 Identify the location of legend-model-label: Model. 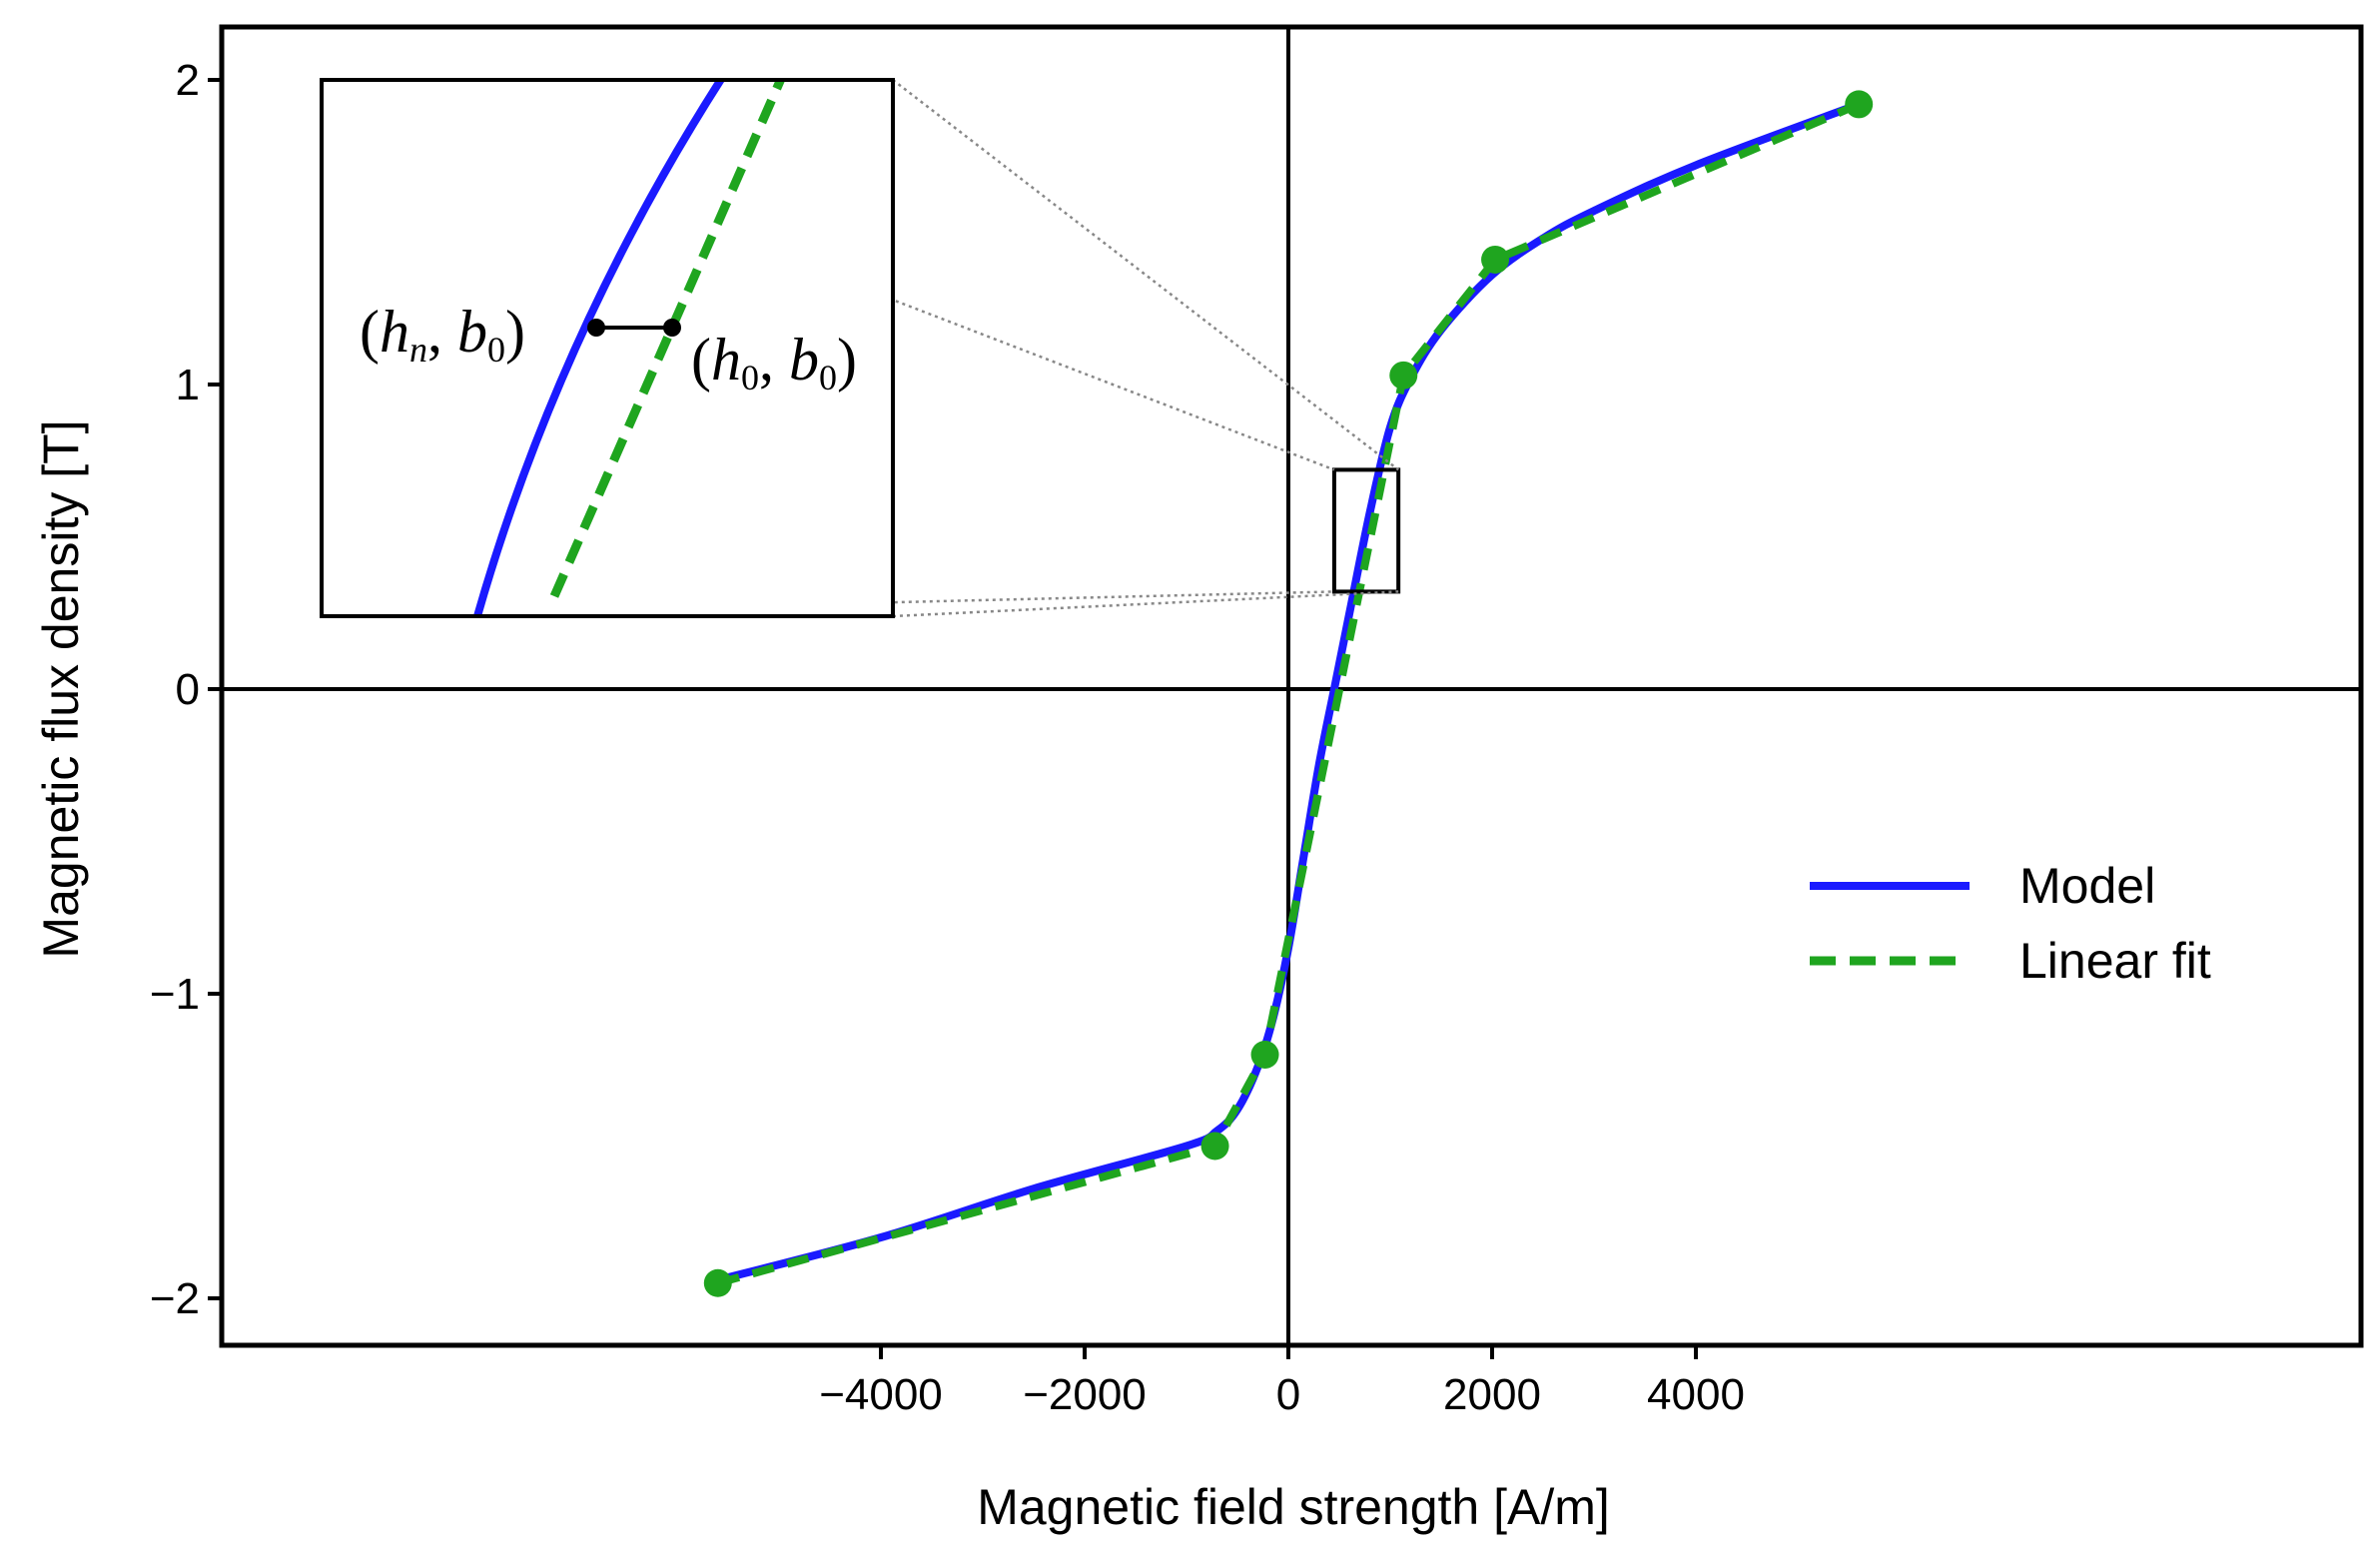
(2087, 886).